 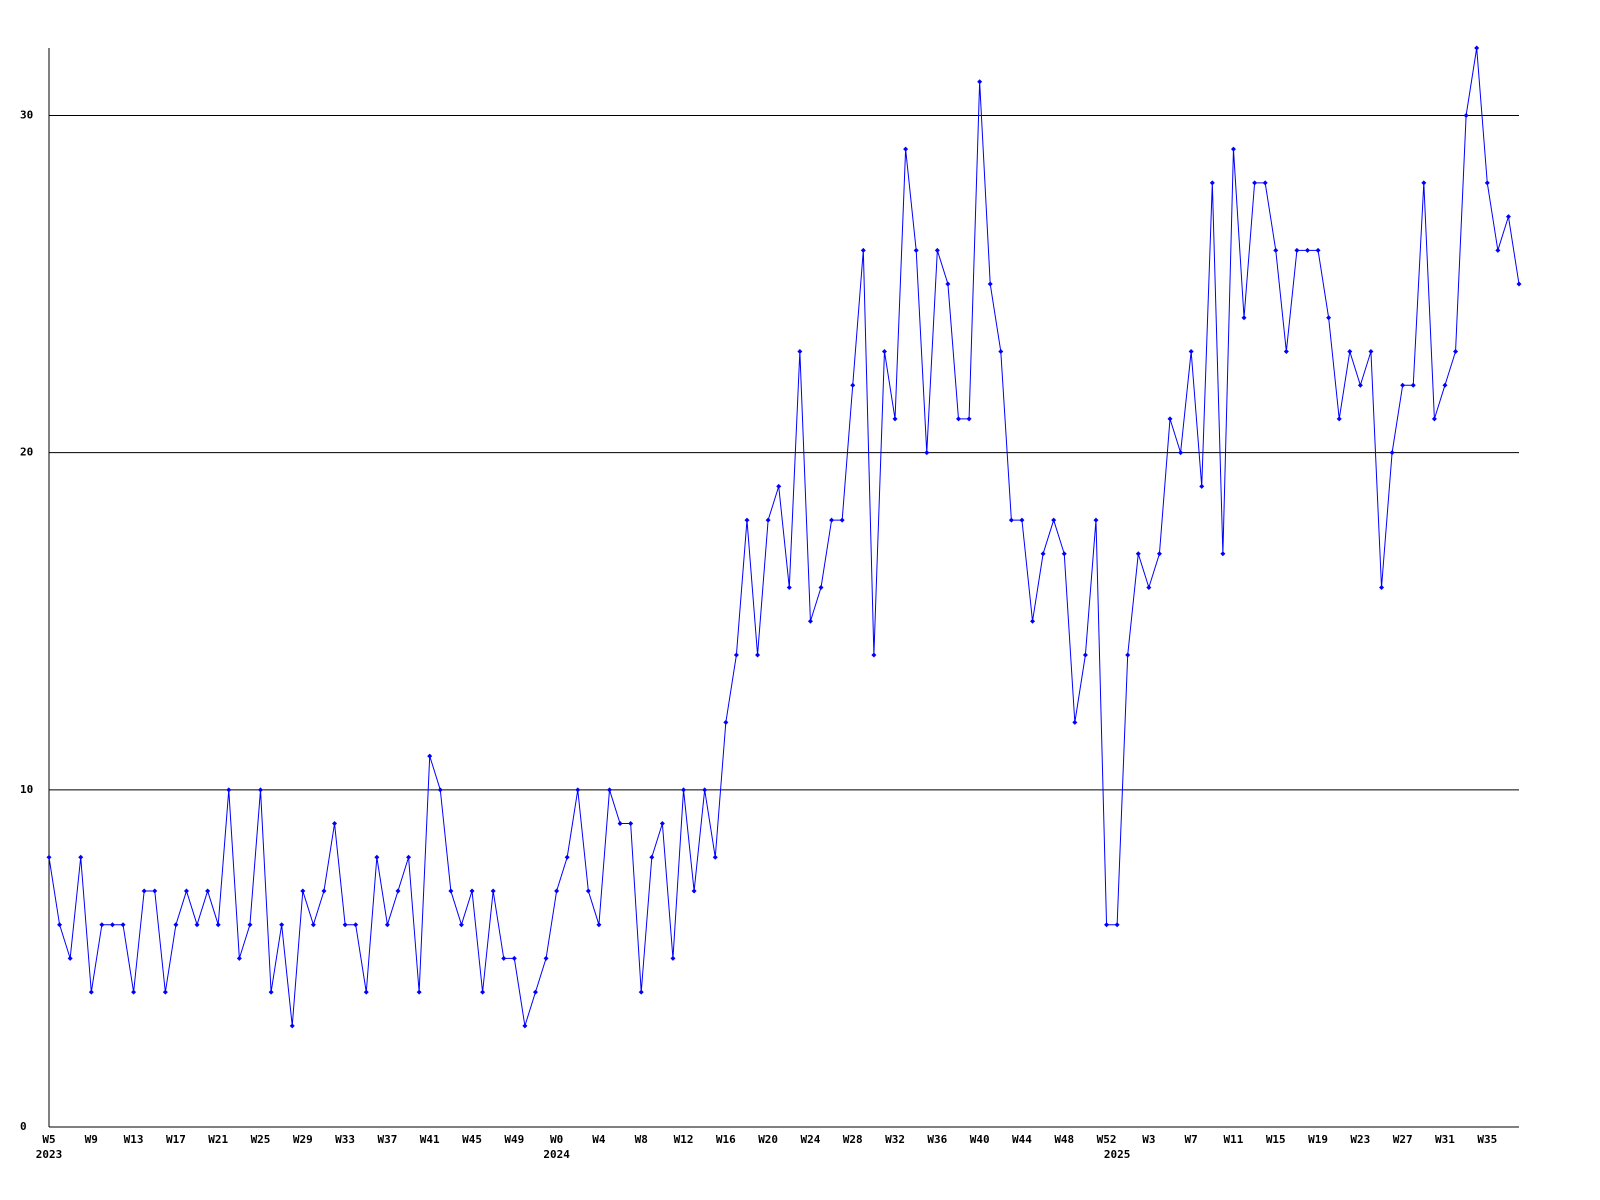 I want to click on x-tick-label: W29, so click(x=303, y=1139).